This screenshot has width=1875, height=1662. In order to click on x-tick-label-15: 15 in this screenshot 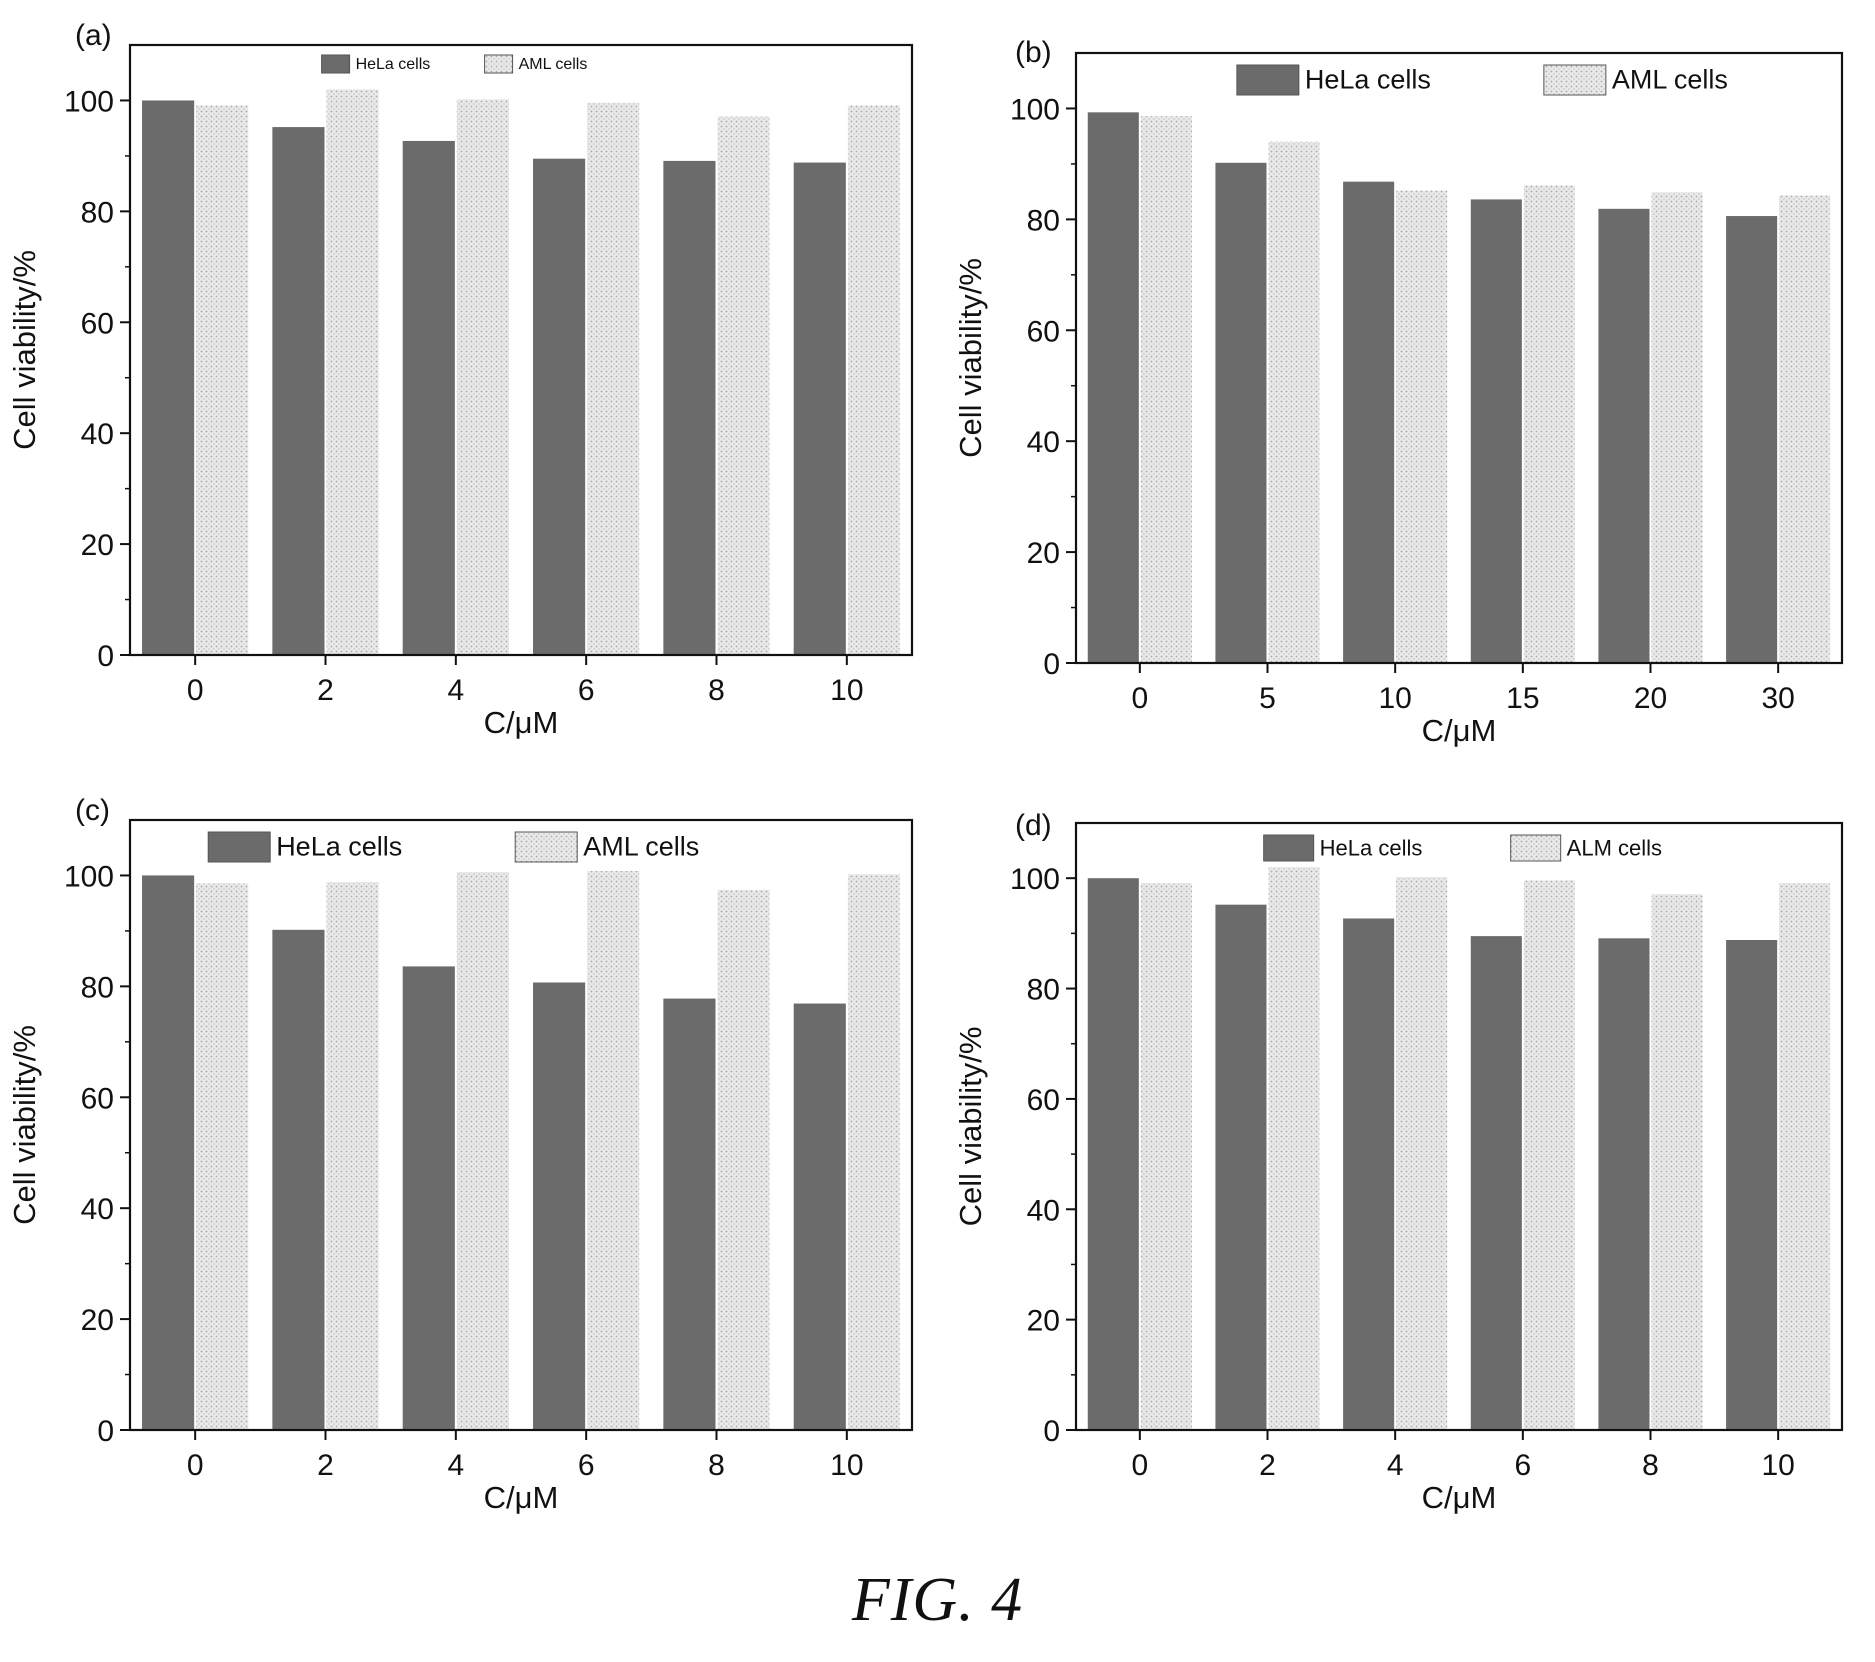, I will do `click(1522, 698)`.